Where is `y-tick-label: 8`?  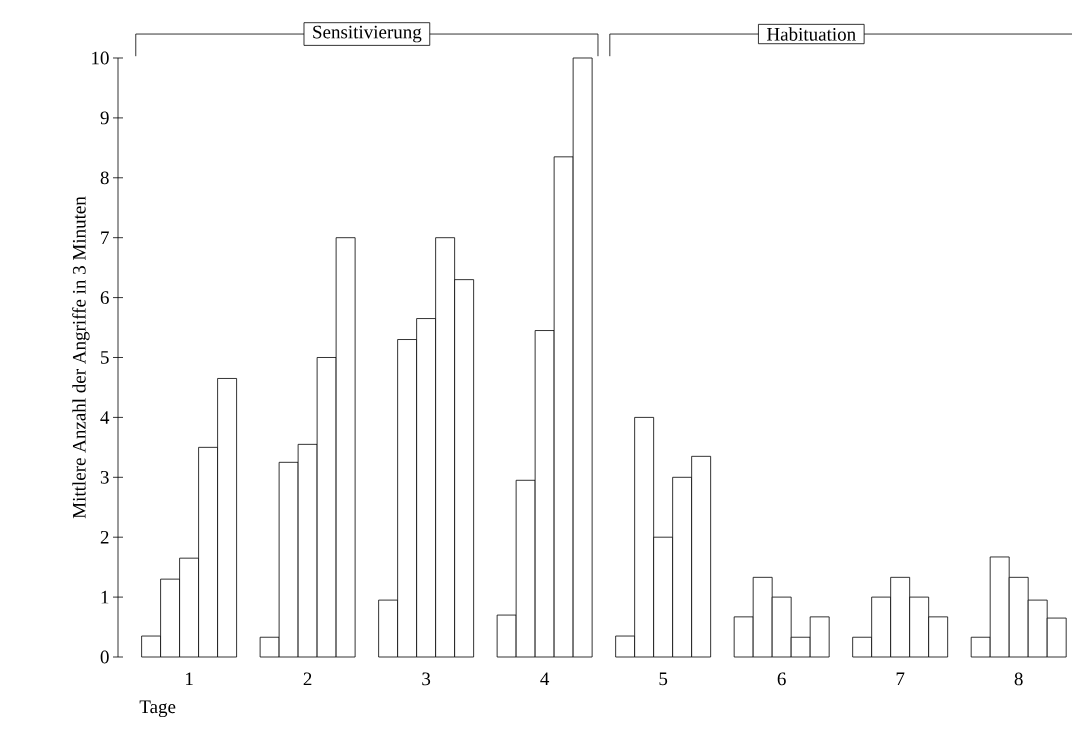
y-tick-label: 8 is located at coordinates (104, 178).